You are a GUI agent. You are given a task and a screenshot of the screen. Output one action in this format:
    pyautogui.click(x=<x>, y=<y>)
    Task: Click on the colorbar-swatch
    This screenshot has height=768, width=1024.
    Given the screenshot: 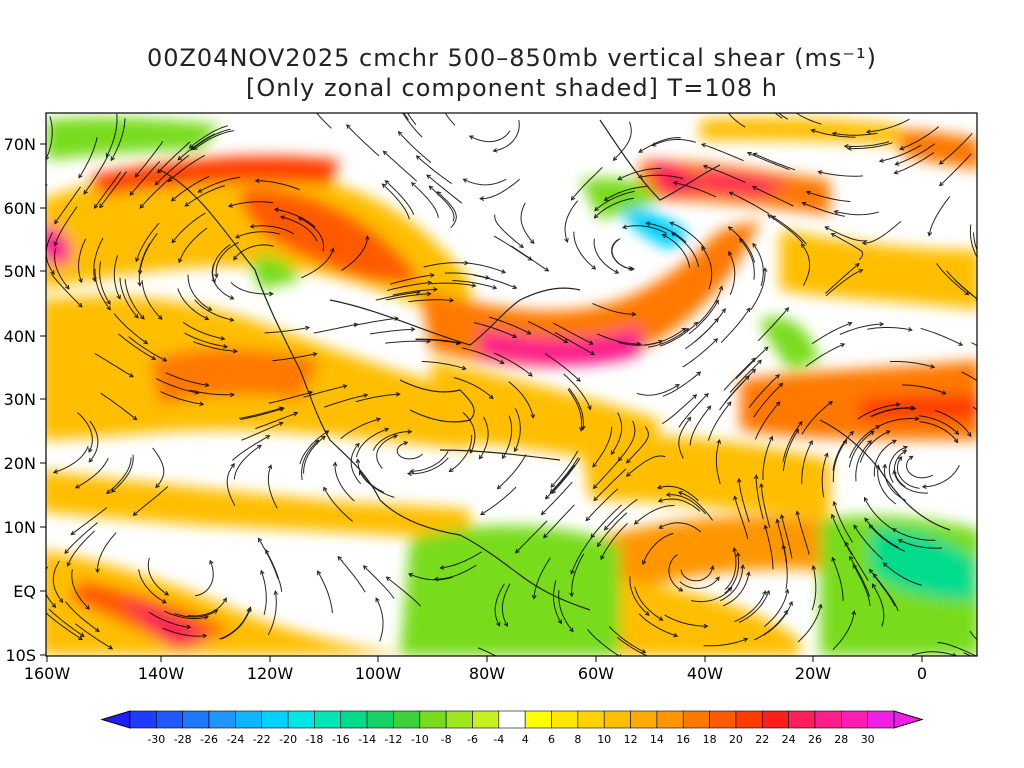 What is the action you would take?
    pyautogui.click(x=328, y=719)
    